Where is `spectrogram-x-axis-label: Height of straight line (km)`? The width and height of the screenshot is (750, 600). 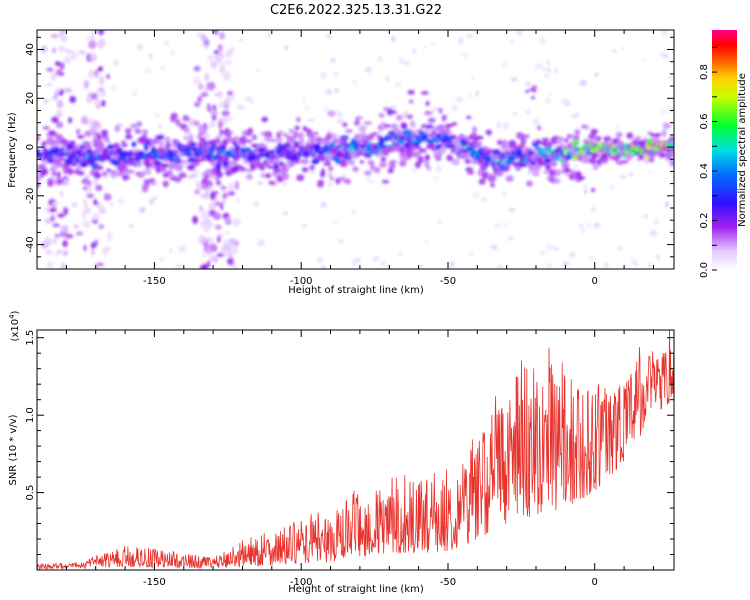
spectrogram-x-axis-label: Height of straight line (km) is located at coordinates (356, 290).